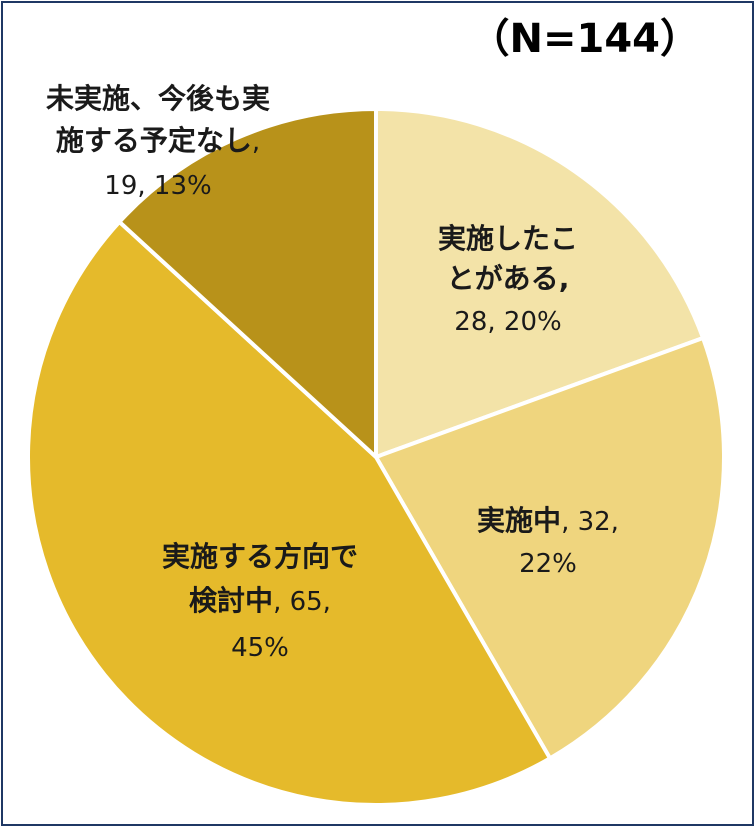 The width and height of the screenshot is (755, 827). I want to click on slice-name-line: 施する予定なし,, so click(158, 140).